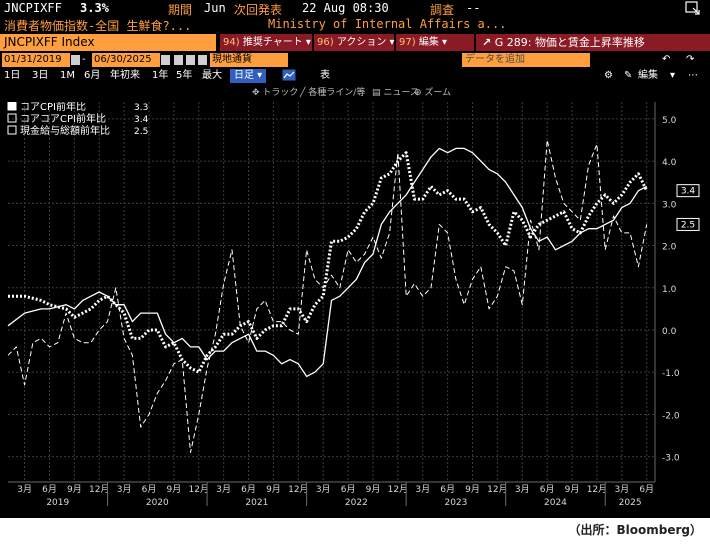 Image resolution: width=710 pixels, height=547 pixels. Describe the element at coordinates (345, 8) in the screenshot. I see `next-release-value: 22 Aug 08:30` at that location.